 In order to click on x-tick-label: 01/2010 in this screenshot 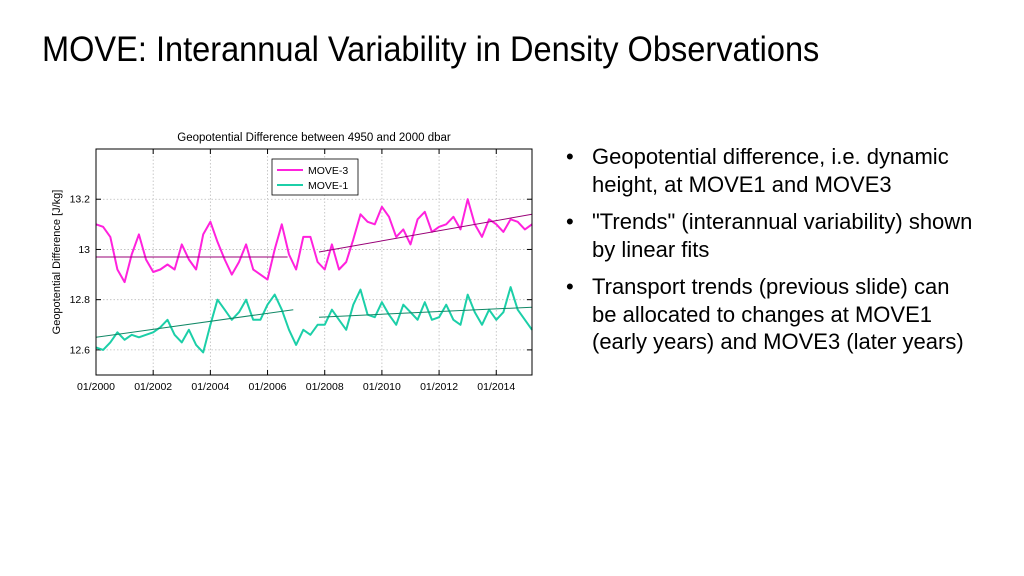, I will do `click(382, 387)`.